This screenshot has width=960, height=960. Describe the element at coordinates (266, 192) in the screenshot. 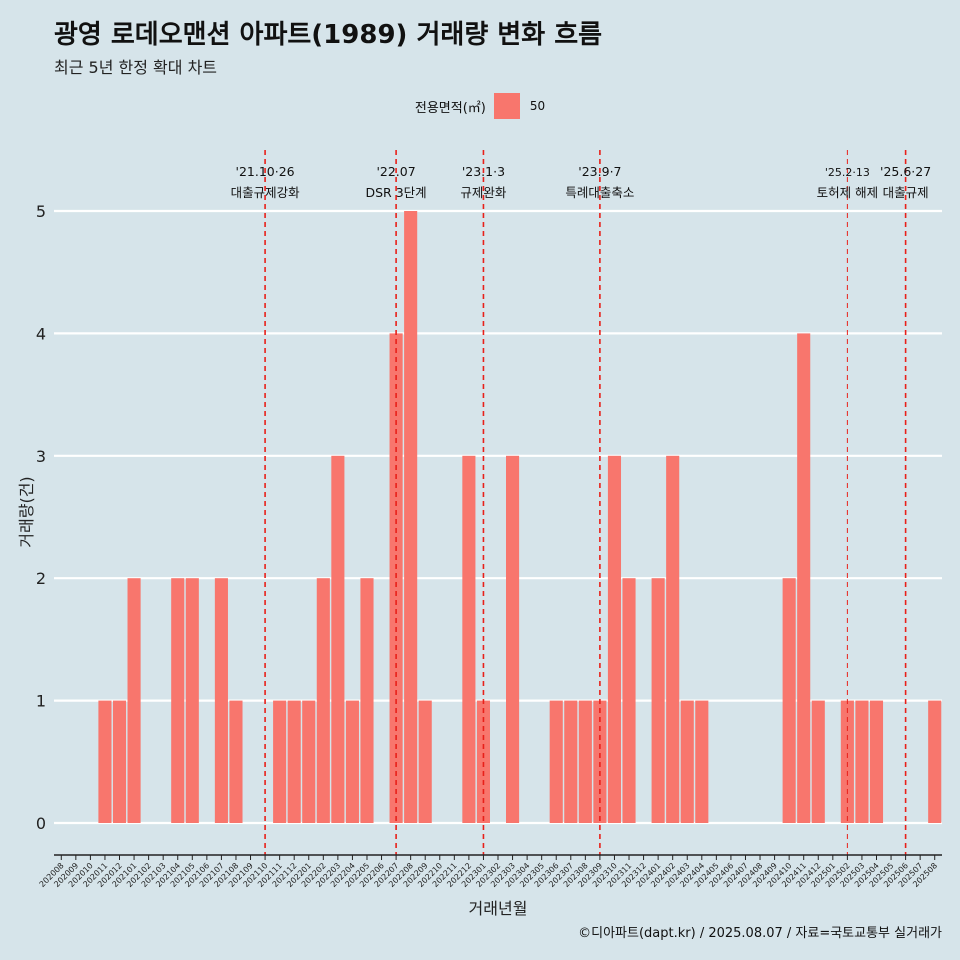

I see `event-label: 대출규제강화` at that location.